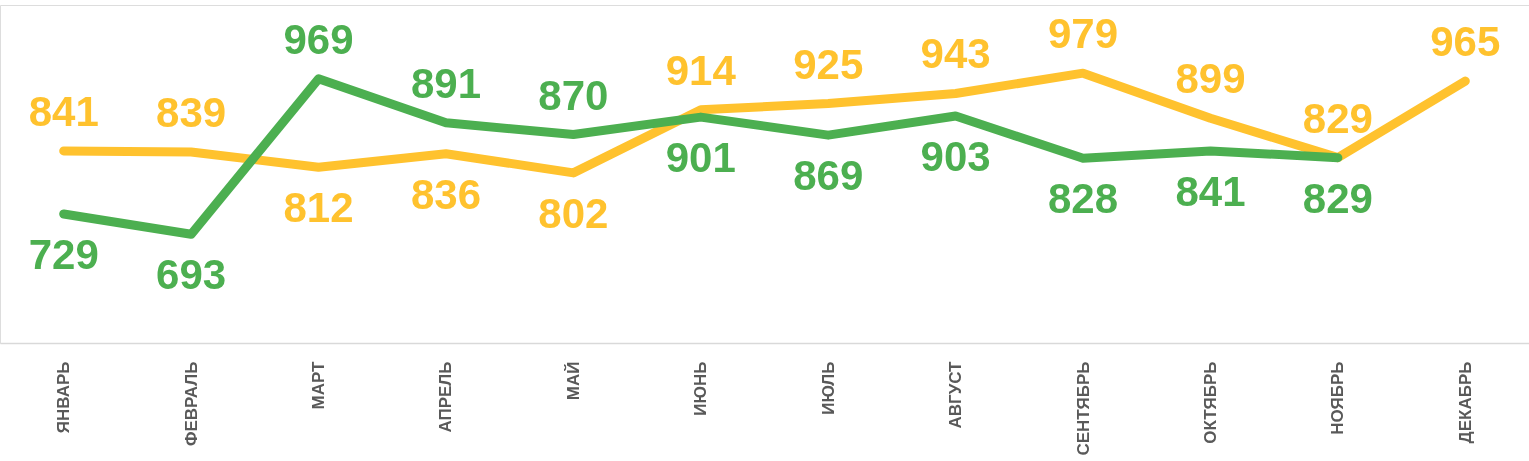  What do you see at coordinates (700, 158) in the screenshot?
I see `data-label: 901` at bounding box center [700, 158].